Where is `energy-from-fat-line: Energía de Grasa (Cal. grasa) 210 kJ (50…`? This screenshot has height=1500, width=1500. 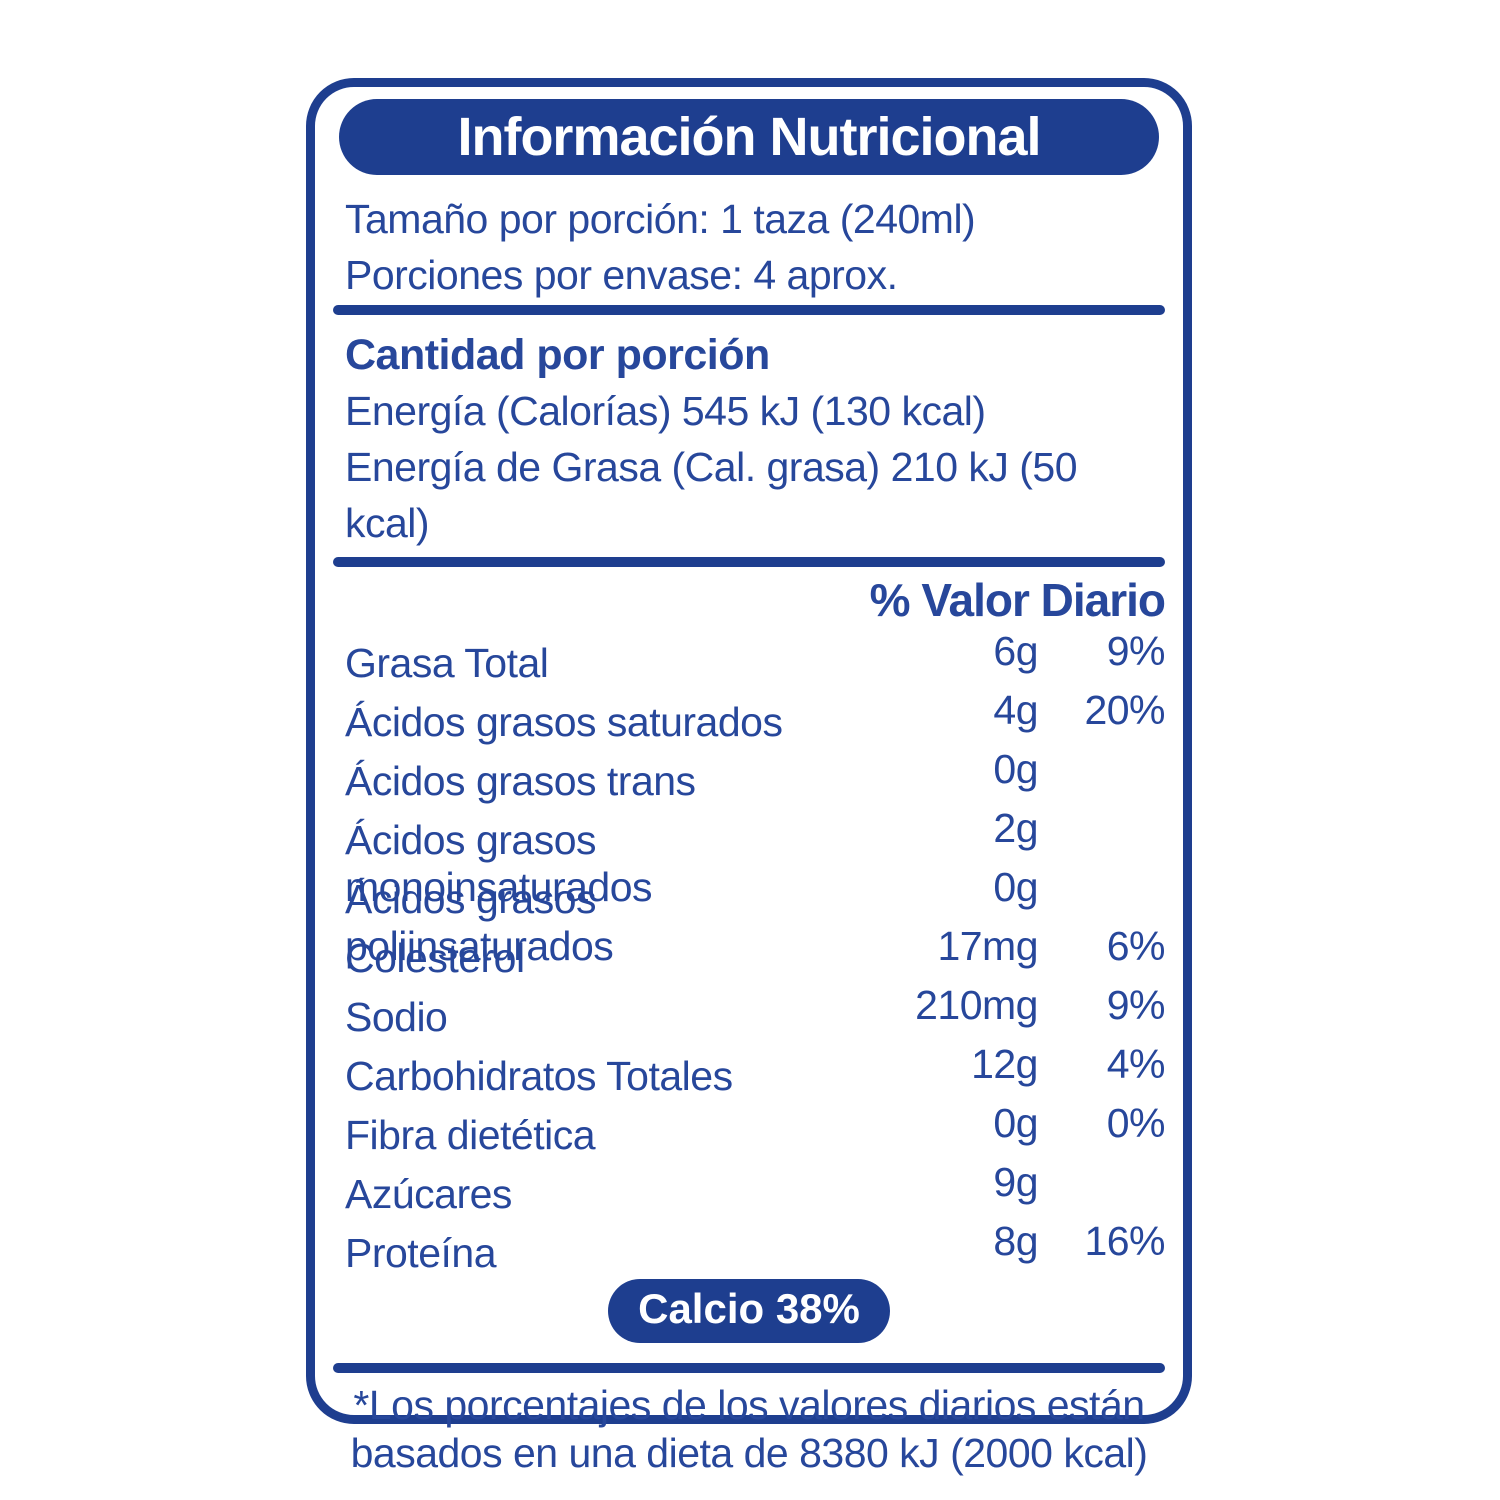
energy-from-fat-line: Energía de Grasa (Cal. grasa) 210 kJ (50… is located at coordinates (711, 495).